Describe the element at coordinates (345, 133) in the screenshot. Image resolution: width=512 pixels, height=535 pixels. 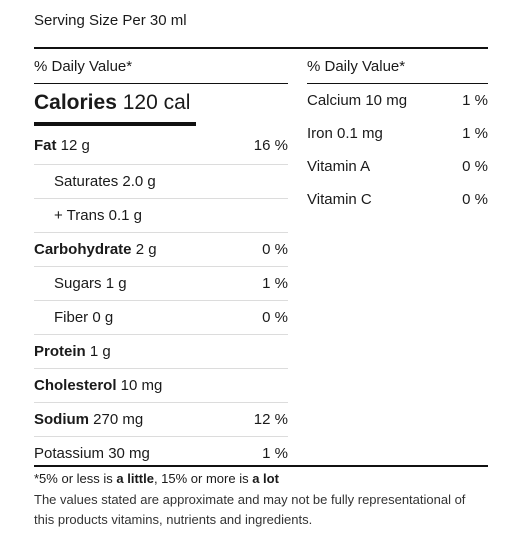
I see `vitamin-label: Iron 0.1 mg` at that location.